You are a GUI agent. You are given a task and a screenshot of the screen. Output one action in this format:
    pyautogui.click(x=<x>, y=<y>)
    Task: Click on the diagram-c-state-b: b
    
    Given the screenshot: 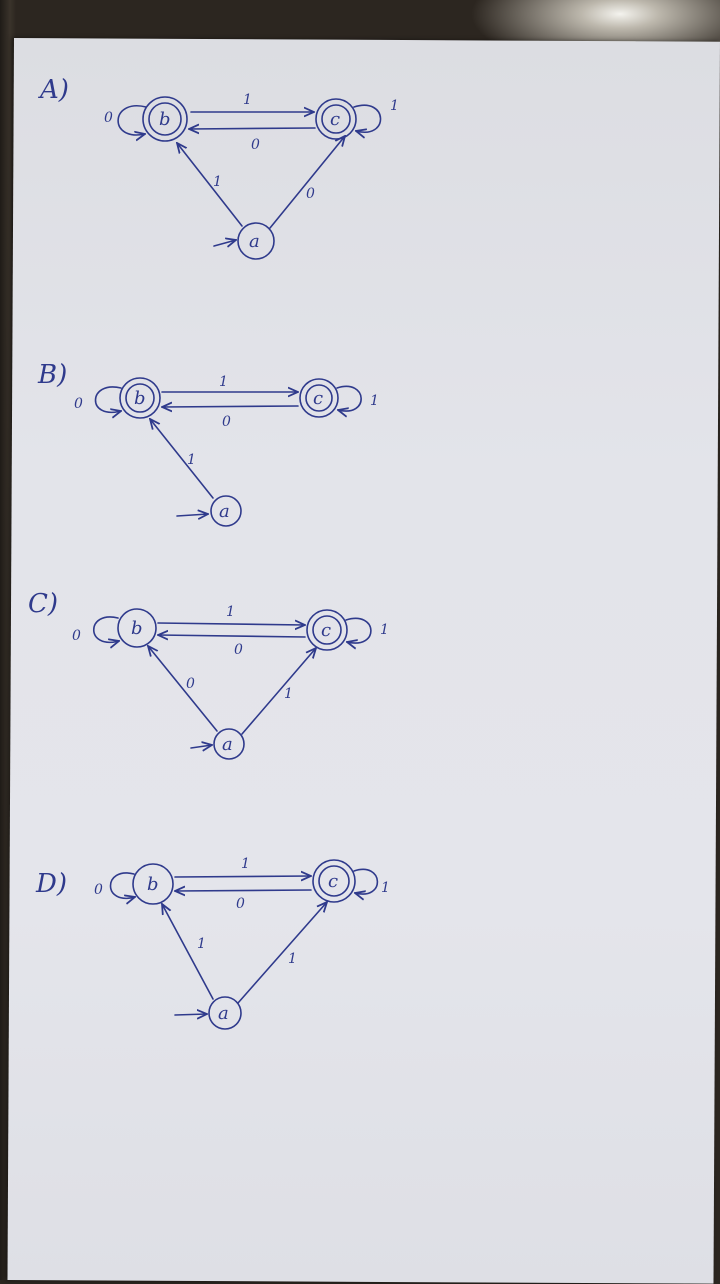 What is the action you would take?
    pyautogui.click(x=137, y=628)
    